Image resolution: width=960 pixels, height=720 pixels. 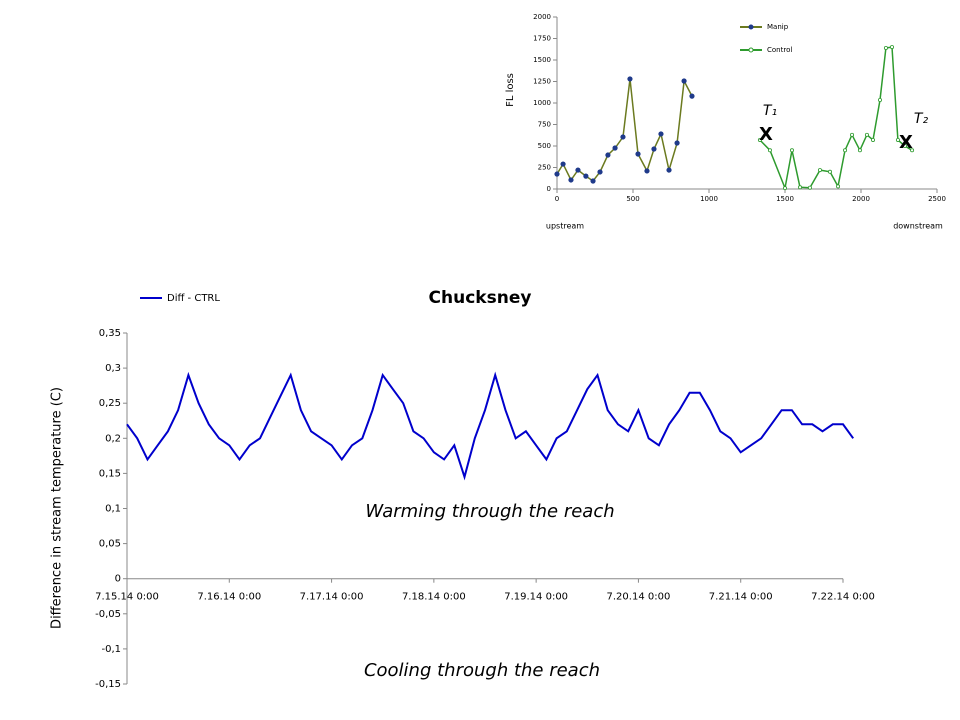 What do you see at coordinates (778, 27) in the screenshot?
I see `legend-label: Manip` at bounding box center [778, 27].